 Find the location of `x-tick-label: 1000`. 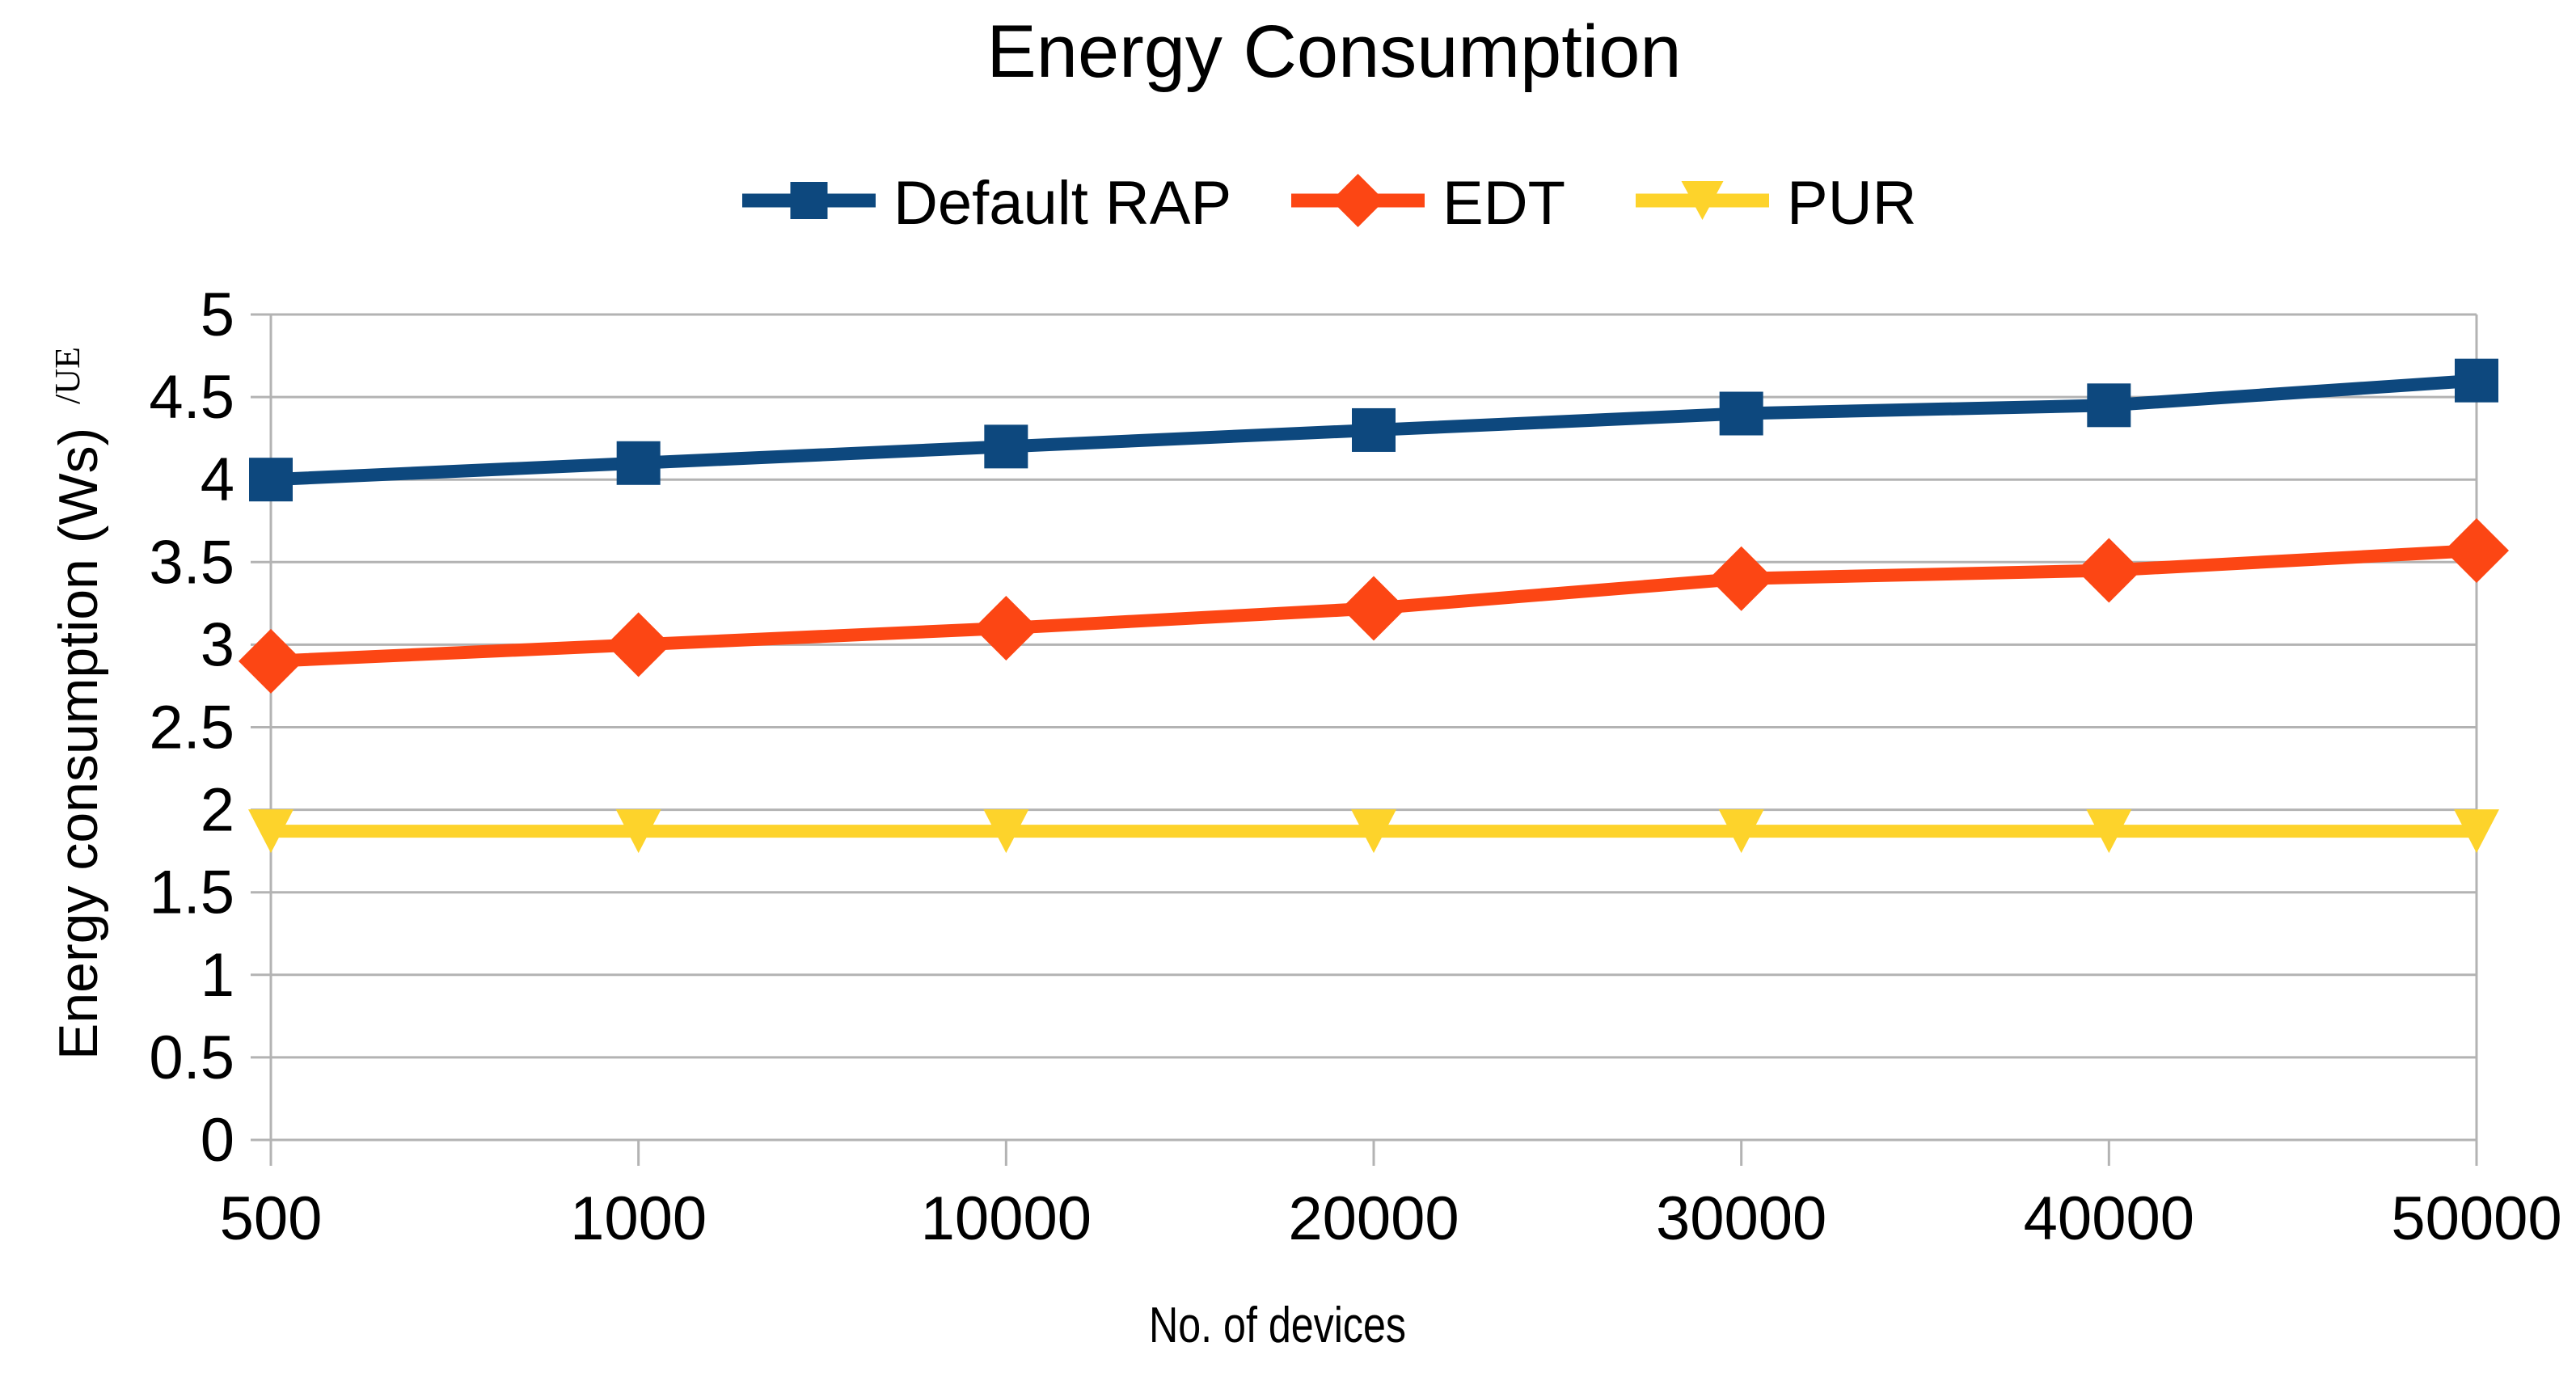

x-tick-label: 1000 is located at coordinates (638, 1219).